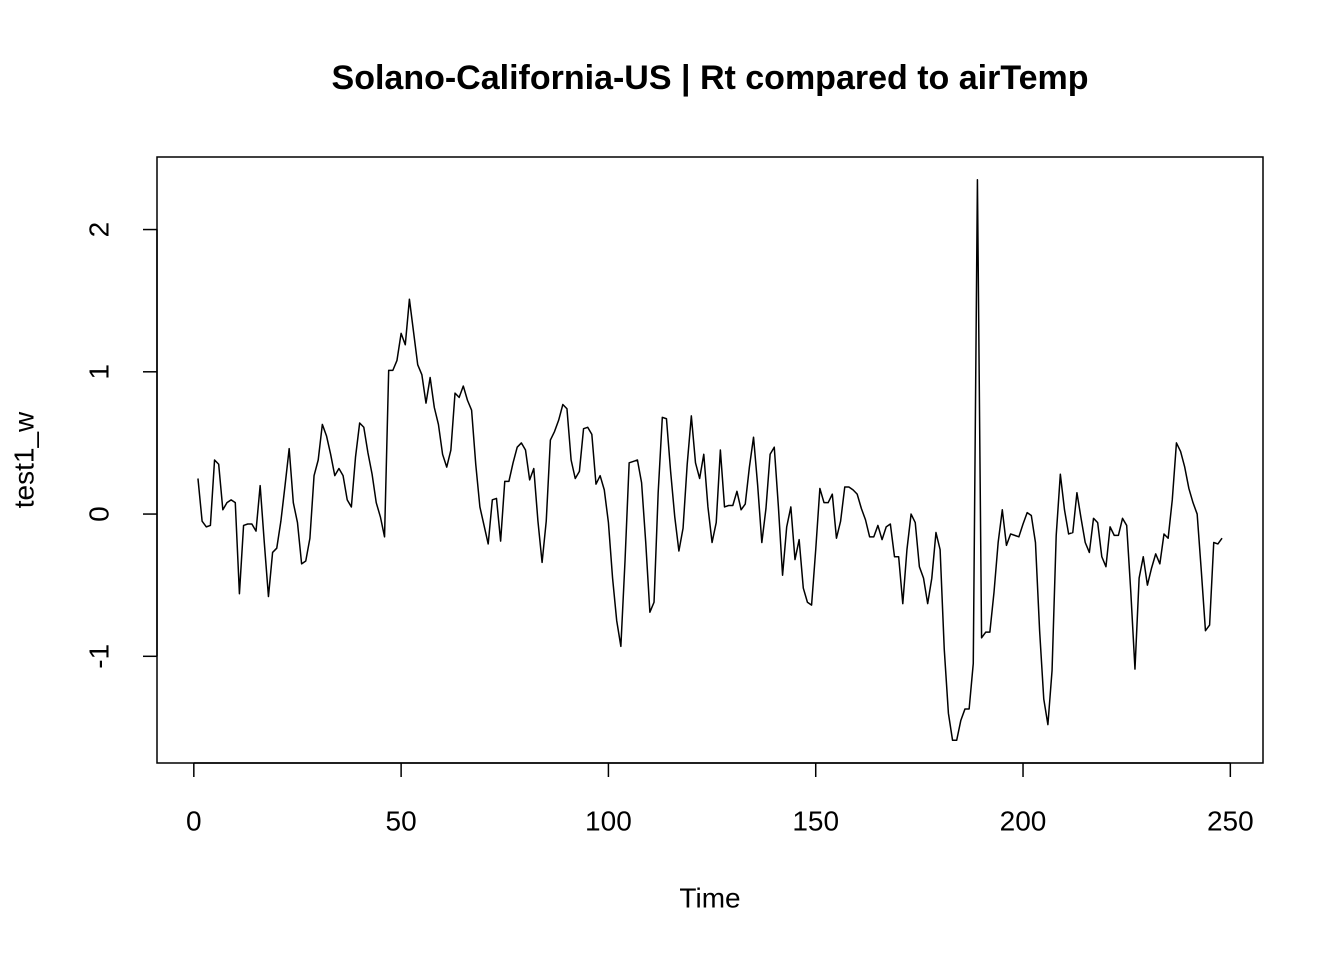 The image size is (1344, 960). What do you see at coordinates (98, 372) in the screenshot?
I see `y-tick-label: 1` at bounding box center [98, 372].